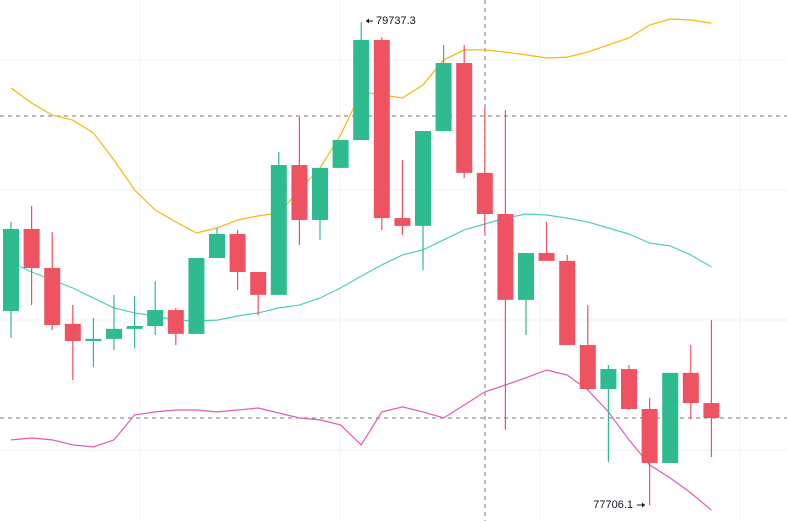  I want to click on annotation: 77706.1, so click(613, 505).